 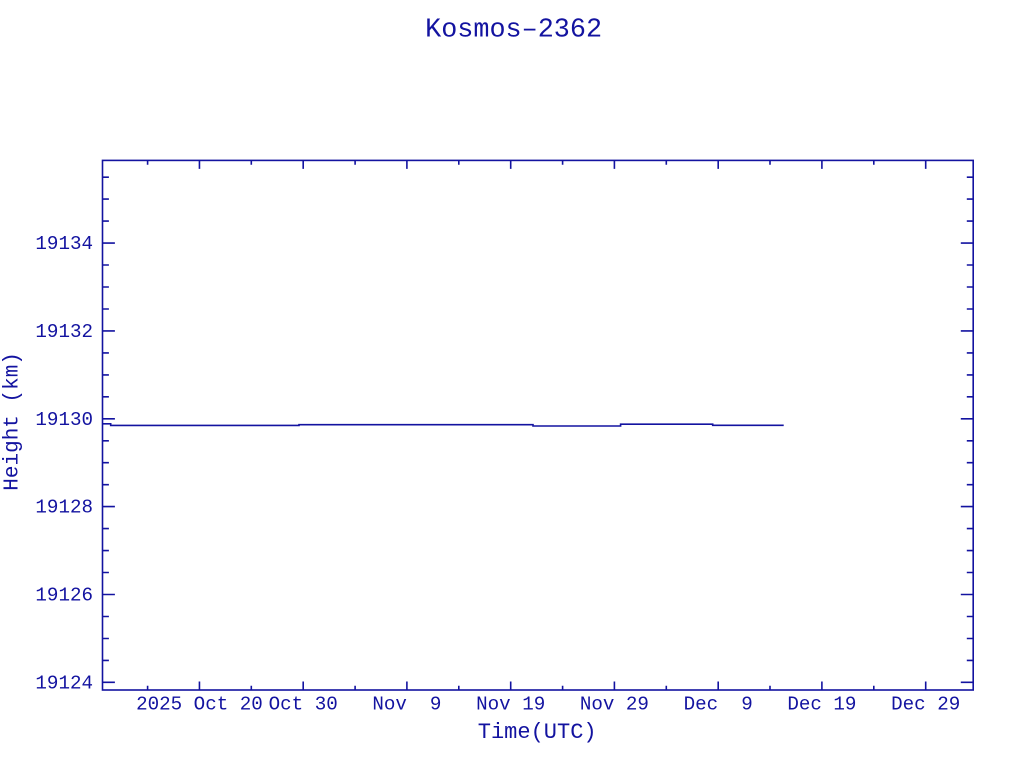 What do you see at coordinates (537, 732) in the screenshot?
I see `svg-text: Time(UTC)` at bounding box center [537, 732].